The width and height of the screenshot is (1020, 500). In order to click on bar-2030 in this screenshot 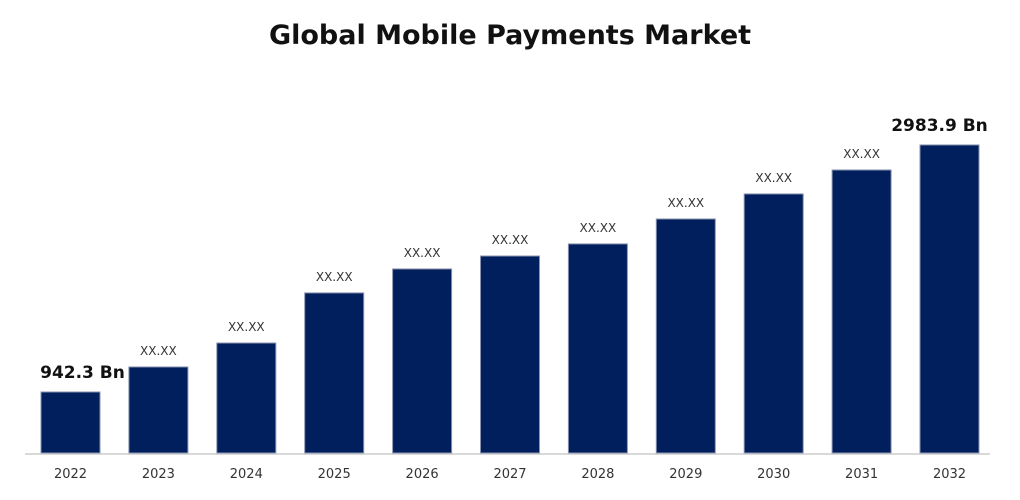, I will do `click(773, 323)`.